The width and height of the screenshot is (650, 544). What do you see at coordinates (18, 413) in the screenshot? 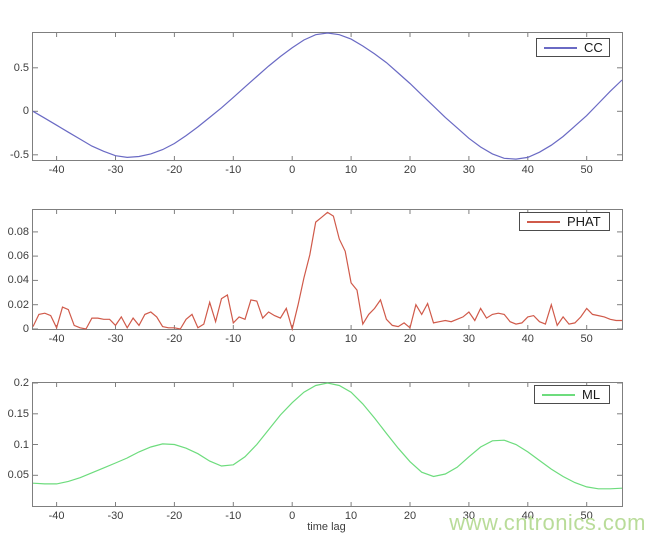
I see `y-tick-label: 0.15` at bounding box center [18, 413].